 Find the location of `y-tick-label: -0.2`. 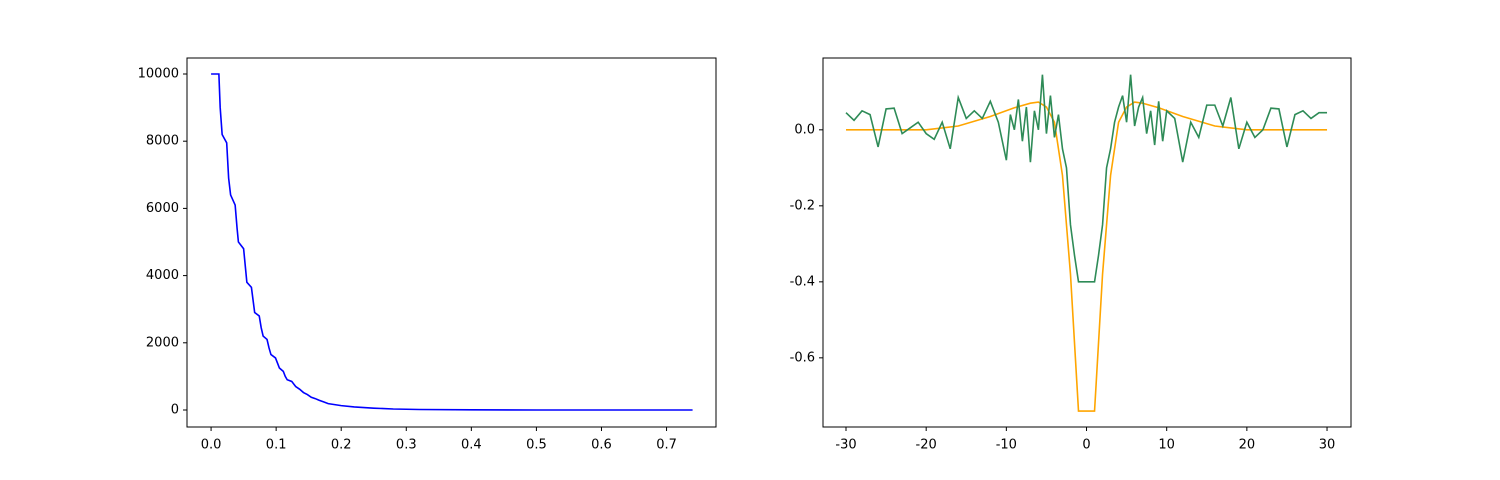

y-tick-label: -0.2 is located at coordinates (802, 205).